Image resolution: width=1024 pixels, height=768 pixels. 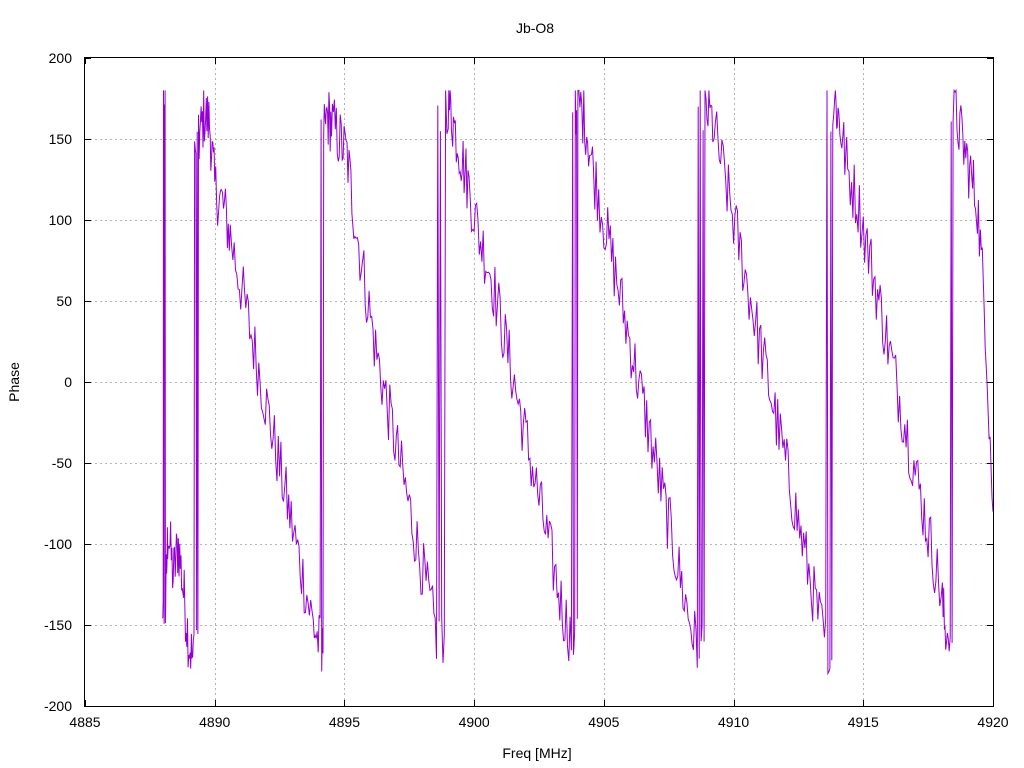 I want to click on y-tick-label: -50, so click(x=62, y=463).